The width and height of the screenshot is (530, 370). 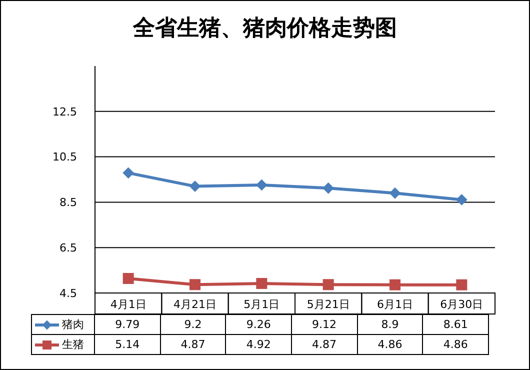 I want to click on x-tick-label: 5月1日, so click(x=262, y=304).